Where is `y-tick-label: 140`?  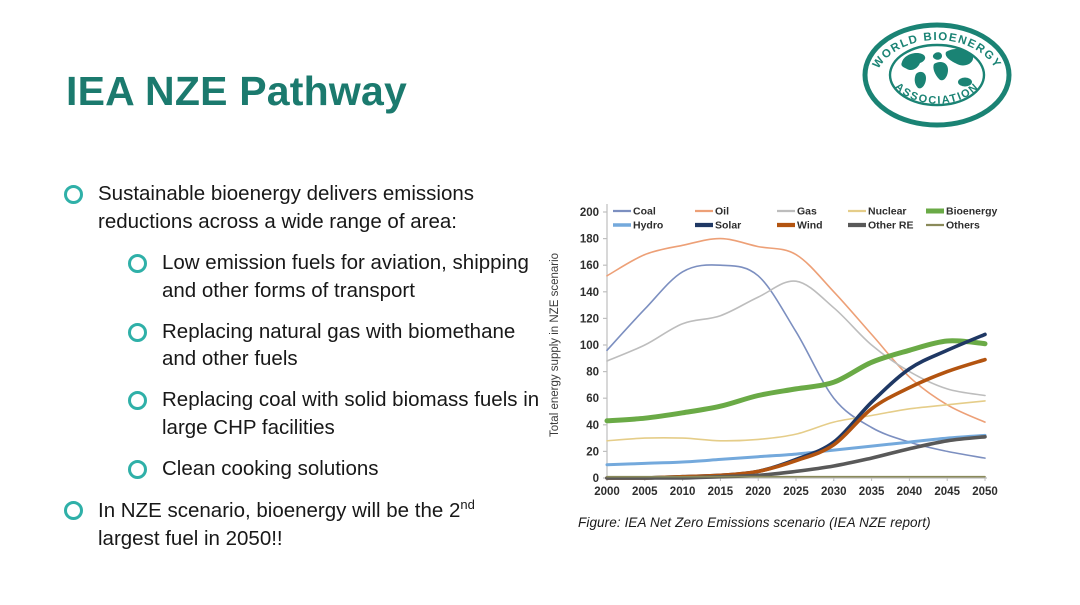 y-tick-label: 140 is located at coordinates (589, 293).